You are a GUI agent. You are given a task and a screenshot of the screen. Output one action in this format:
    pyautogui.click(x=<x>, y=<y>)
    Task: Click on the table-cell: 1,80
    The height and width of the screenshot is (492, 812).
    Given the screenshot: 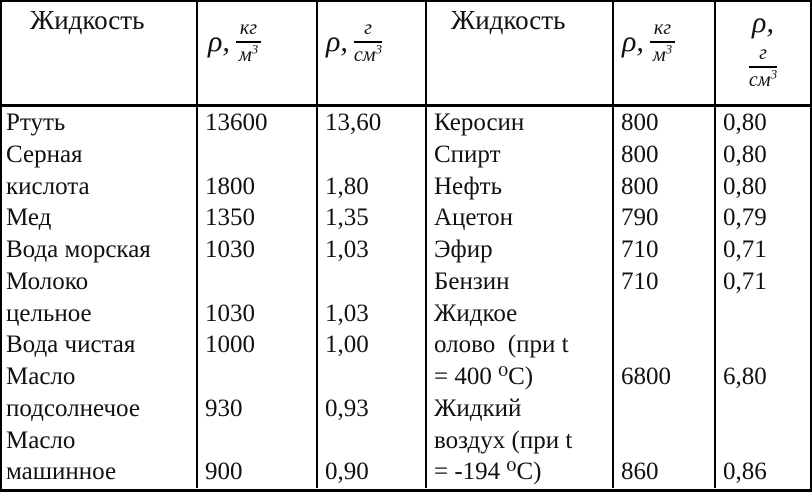 What is the action you would take?
    pyautogui.click(x=370, y=186)
    